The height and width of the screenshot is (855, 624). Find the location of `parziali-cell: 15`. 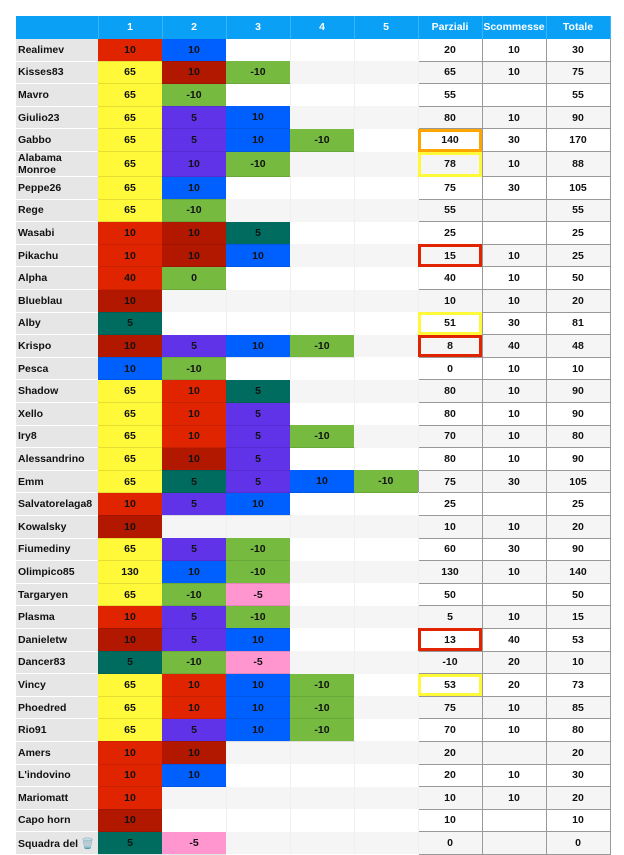

parziali-cell: 15 is located at coordinates (450, 256).